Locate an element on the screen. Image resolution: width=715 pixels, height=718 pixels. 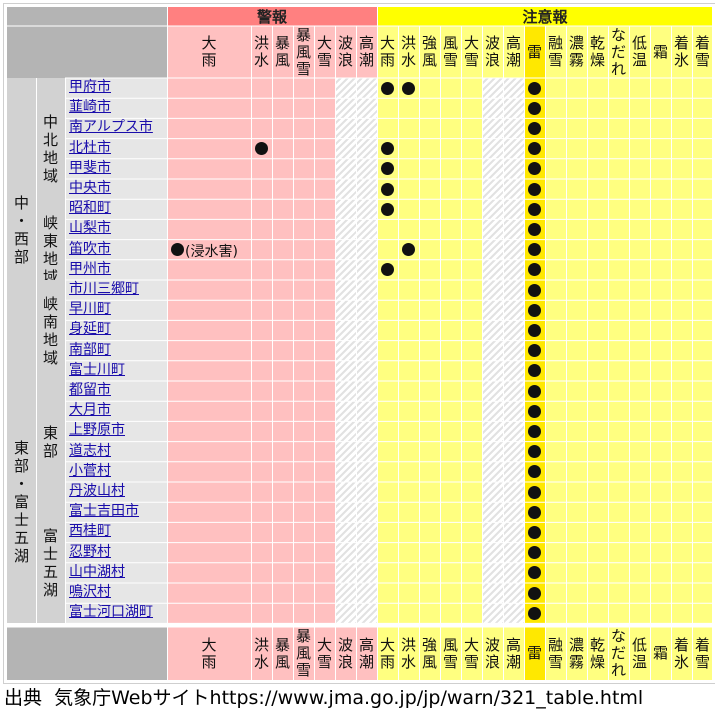
municipality-link: 道志村 is located at coordinates (116, 451).